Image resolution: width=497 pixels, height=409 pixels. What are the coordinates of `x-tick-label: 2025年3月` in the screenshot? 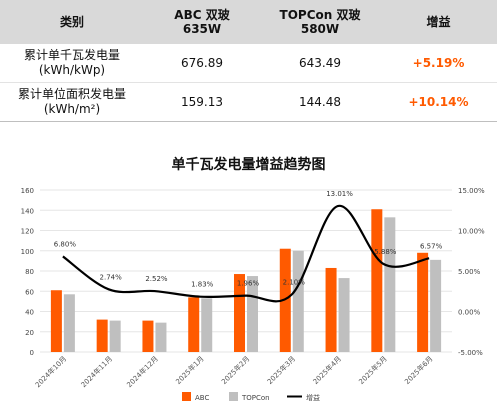 It's located at (281, 370).